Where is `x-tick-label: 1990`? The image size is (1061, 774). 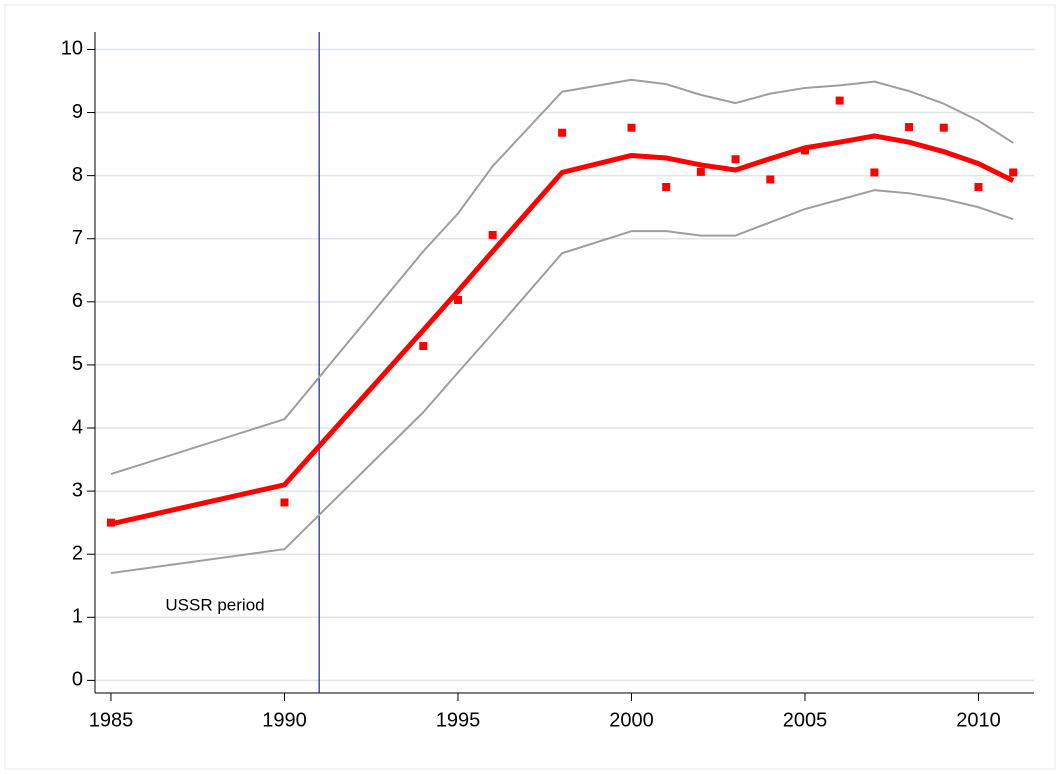
x-tick-label: 1990 is located at coordinates (284, 720).